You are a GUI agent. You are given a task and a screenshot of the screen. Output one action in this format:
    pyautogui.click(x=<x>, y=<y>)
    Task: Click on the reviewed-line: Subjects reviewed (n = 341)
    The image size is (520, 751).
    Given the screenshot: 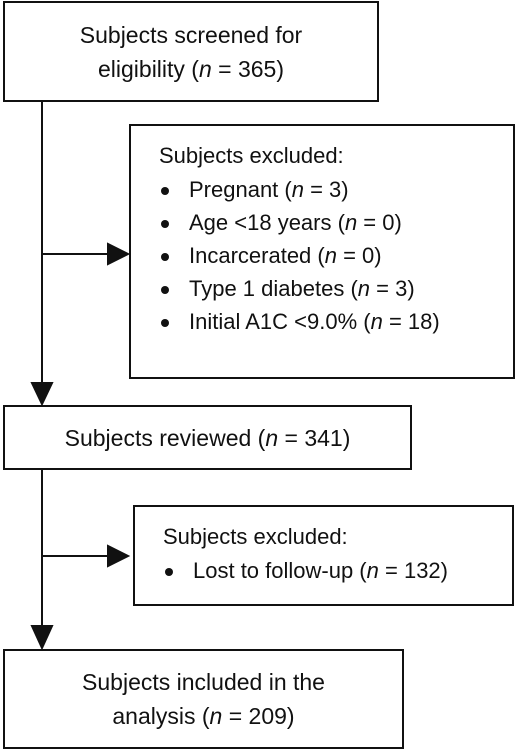 What is the action you would take?
    pyautogui.click(x=208, y=438)
    